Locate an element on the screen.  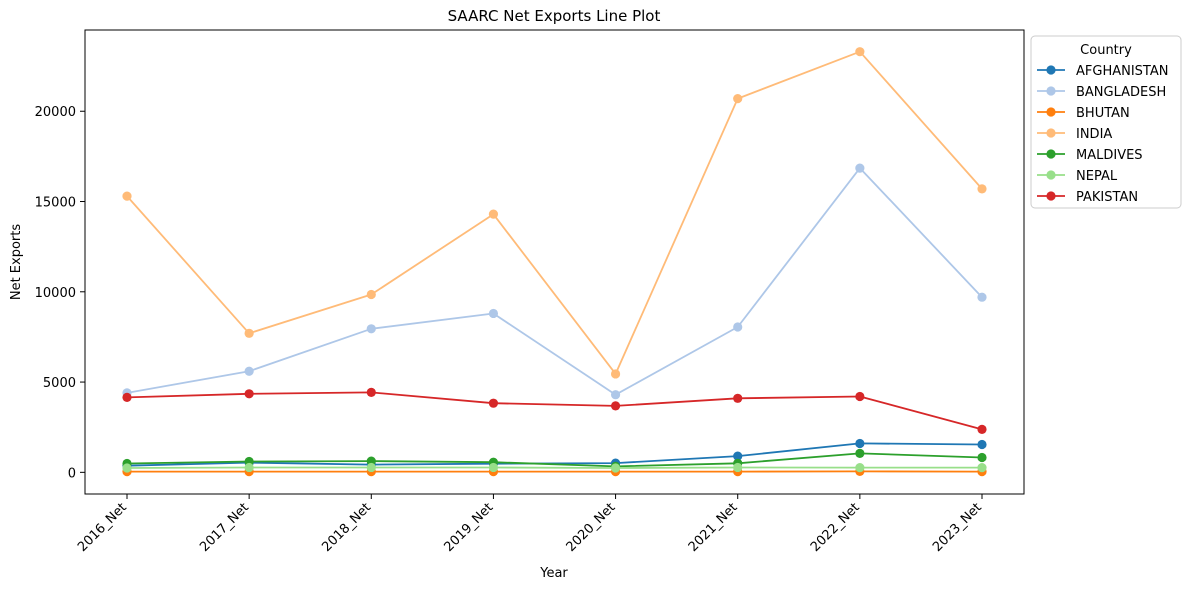
legend-item: NEPAL is located at coordinates (1077, 176).